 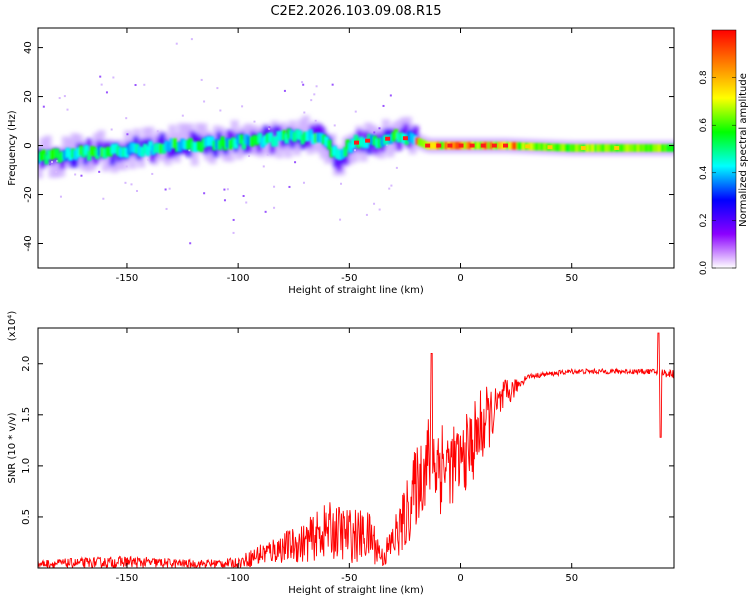 What do you see at coordinates (26, 364) in the screenshot?
I see `y-tick-label: 2.0` at bounding box center [26, 364].